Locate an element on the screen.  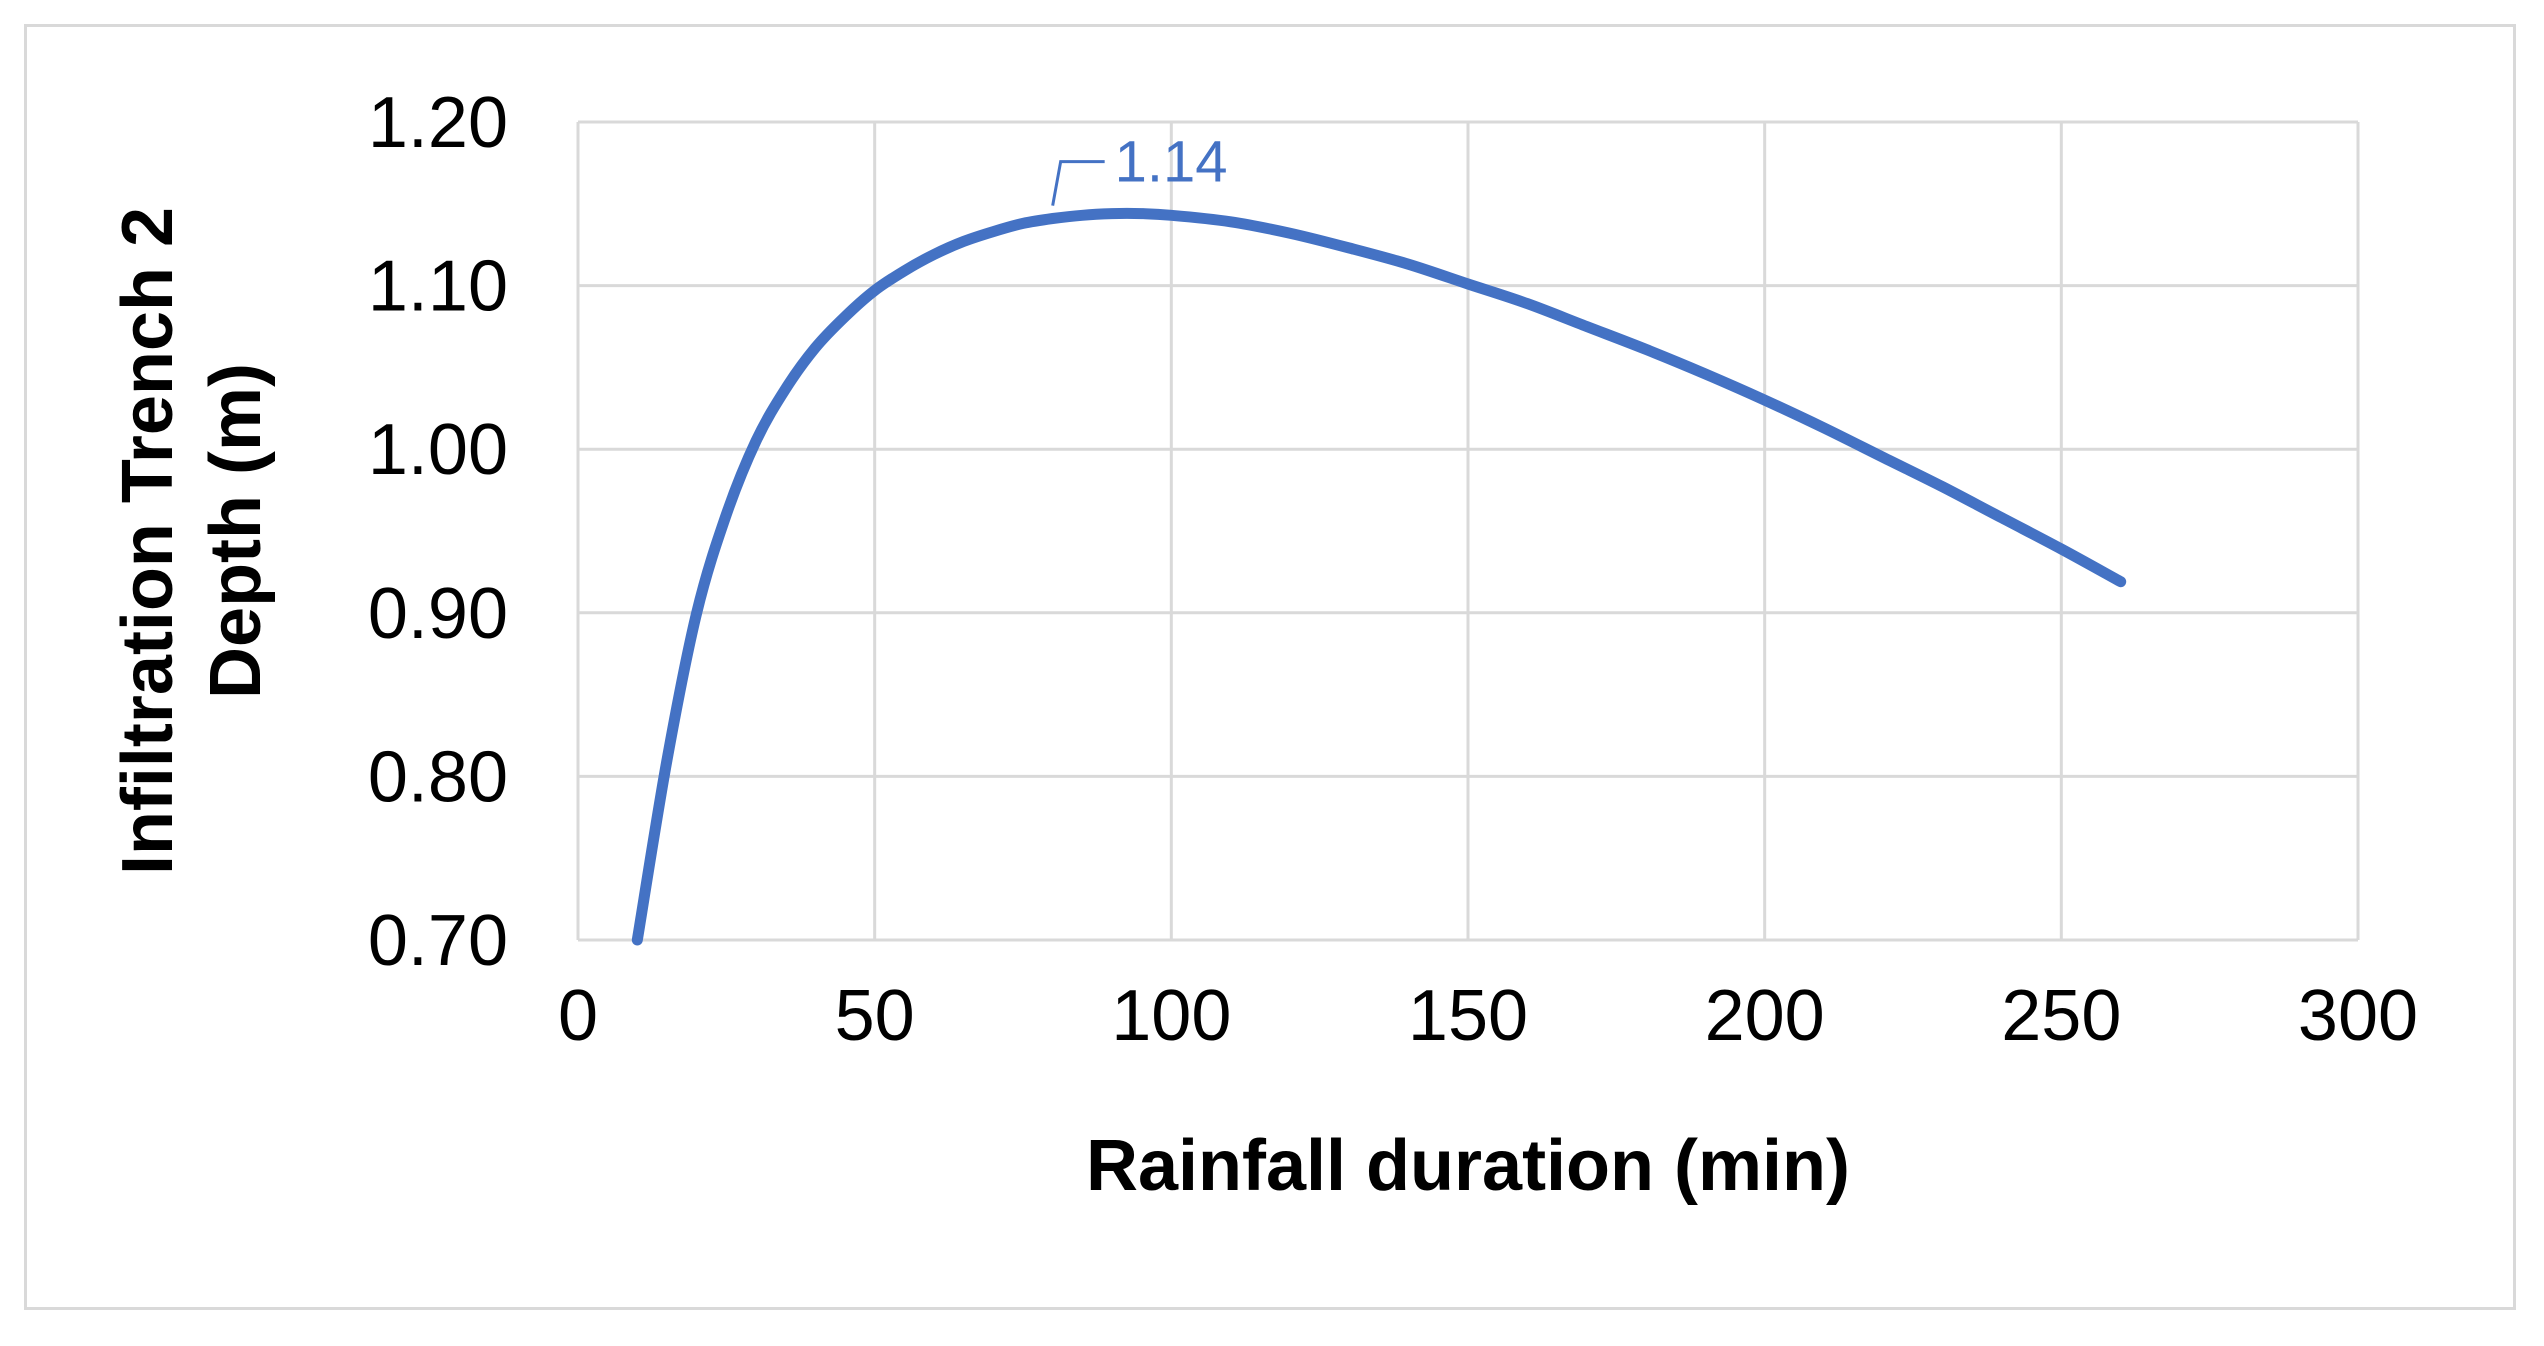
y-tick-label: 1.10 is located at coordinates (438, 287).